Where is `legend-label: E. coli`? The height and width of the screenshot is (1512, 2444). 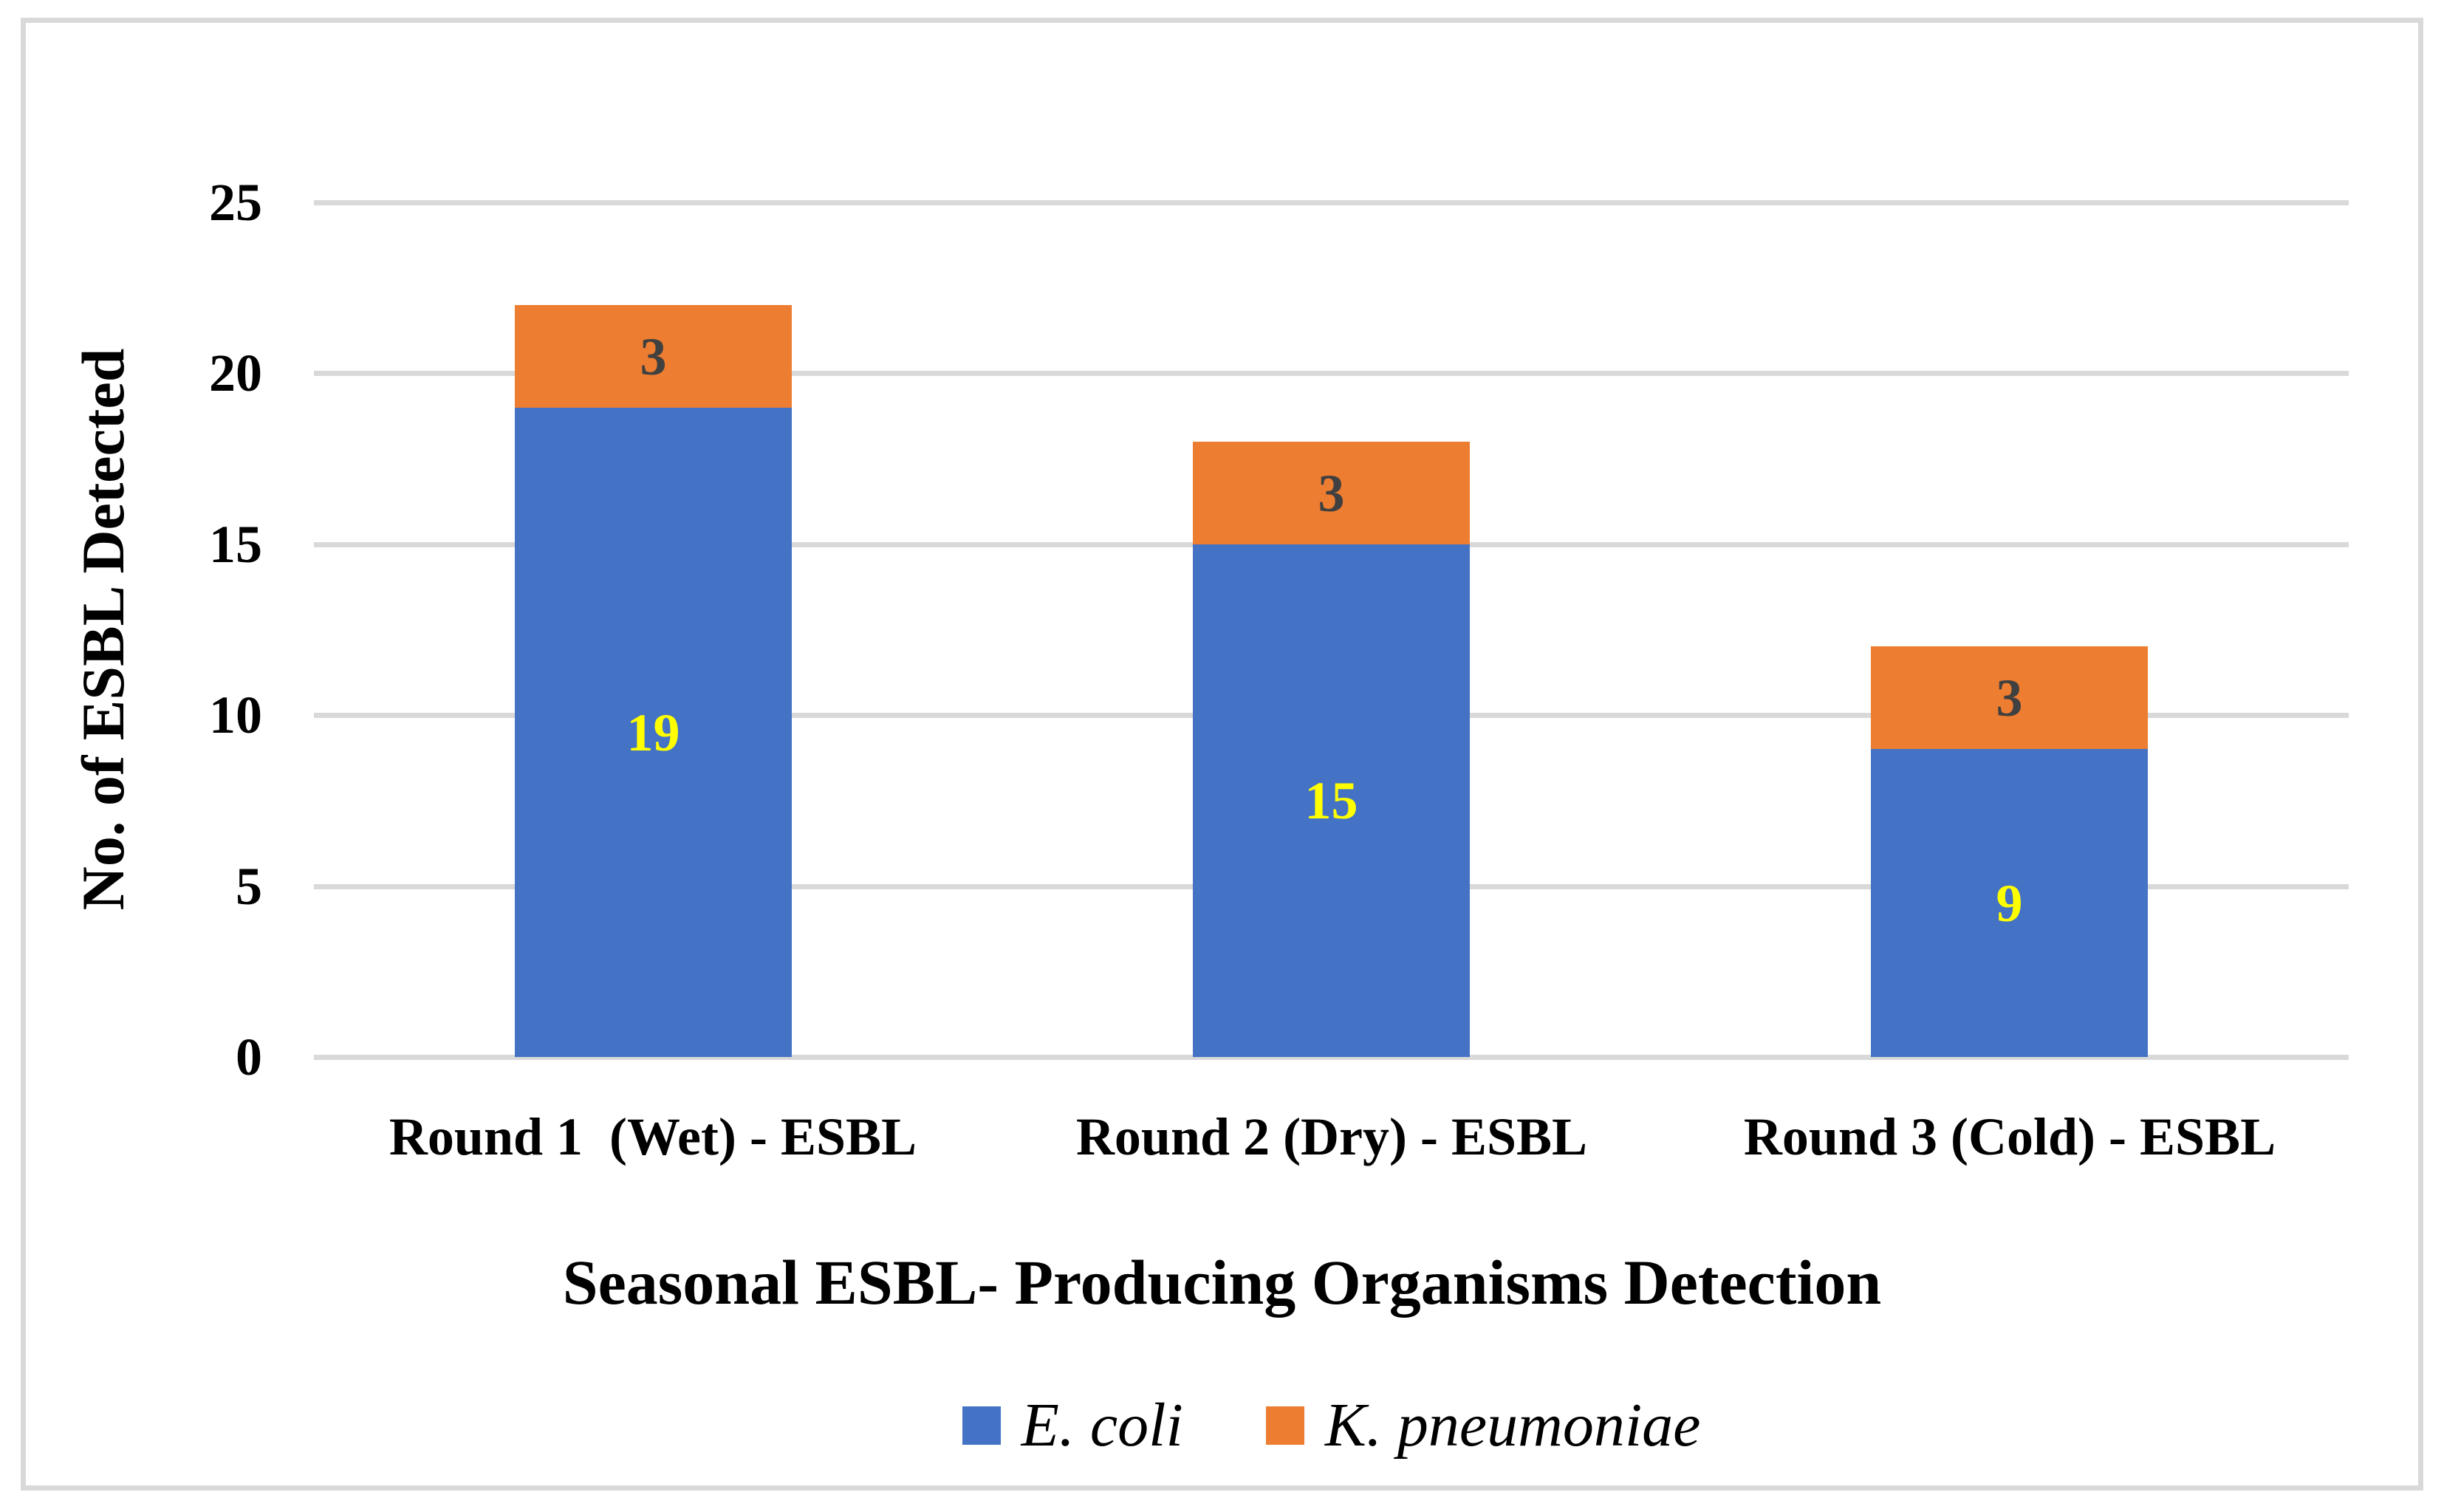
legend-label: E. coli is located at coordinates (1102, 1425).